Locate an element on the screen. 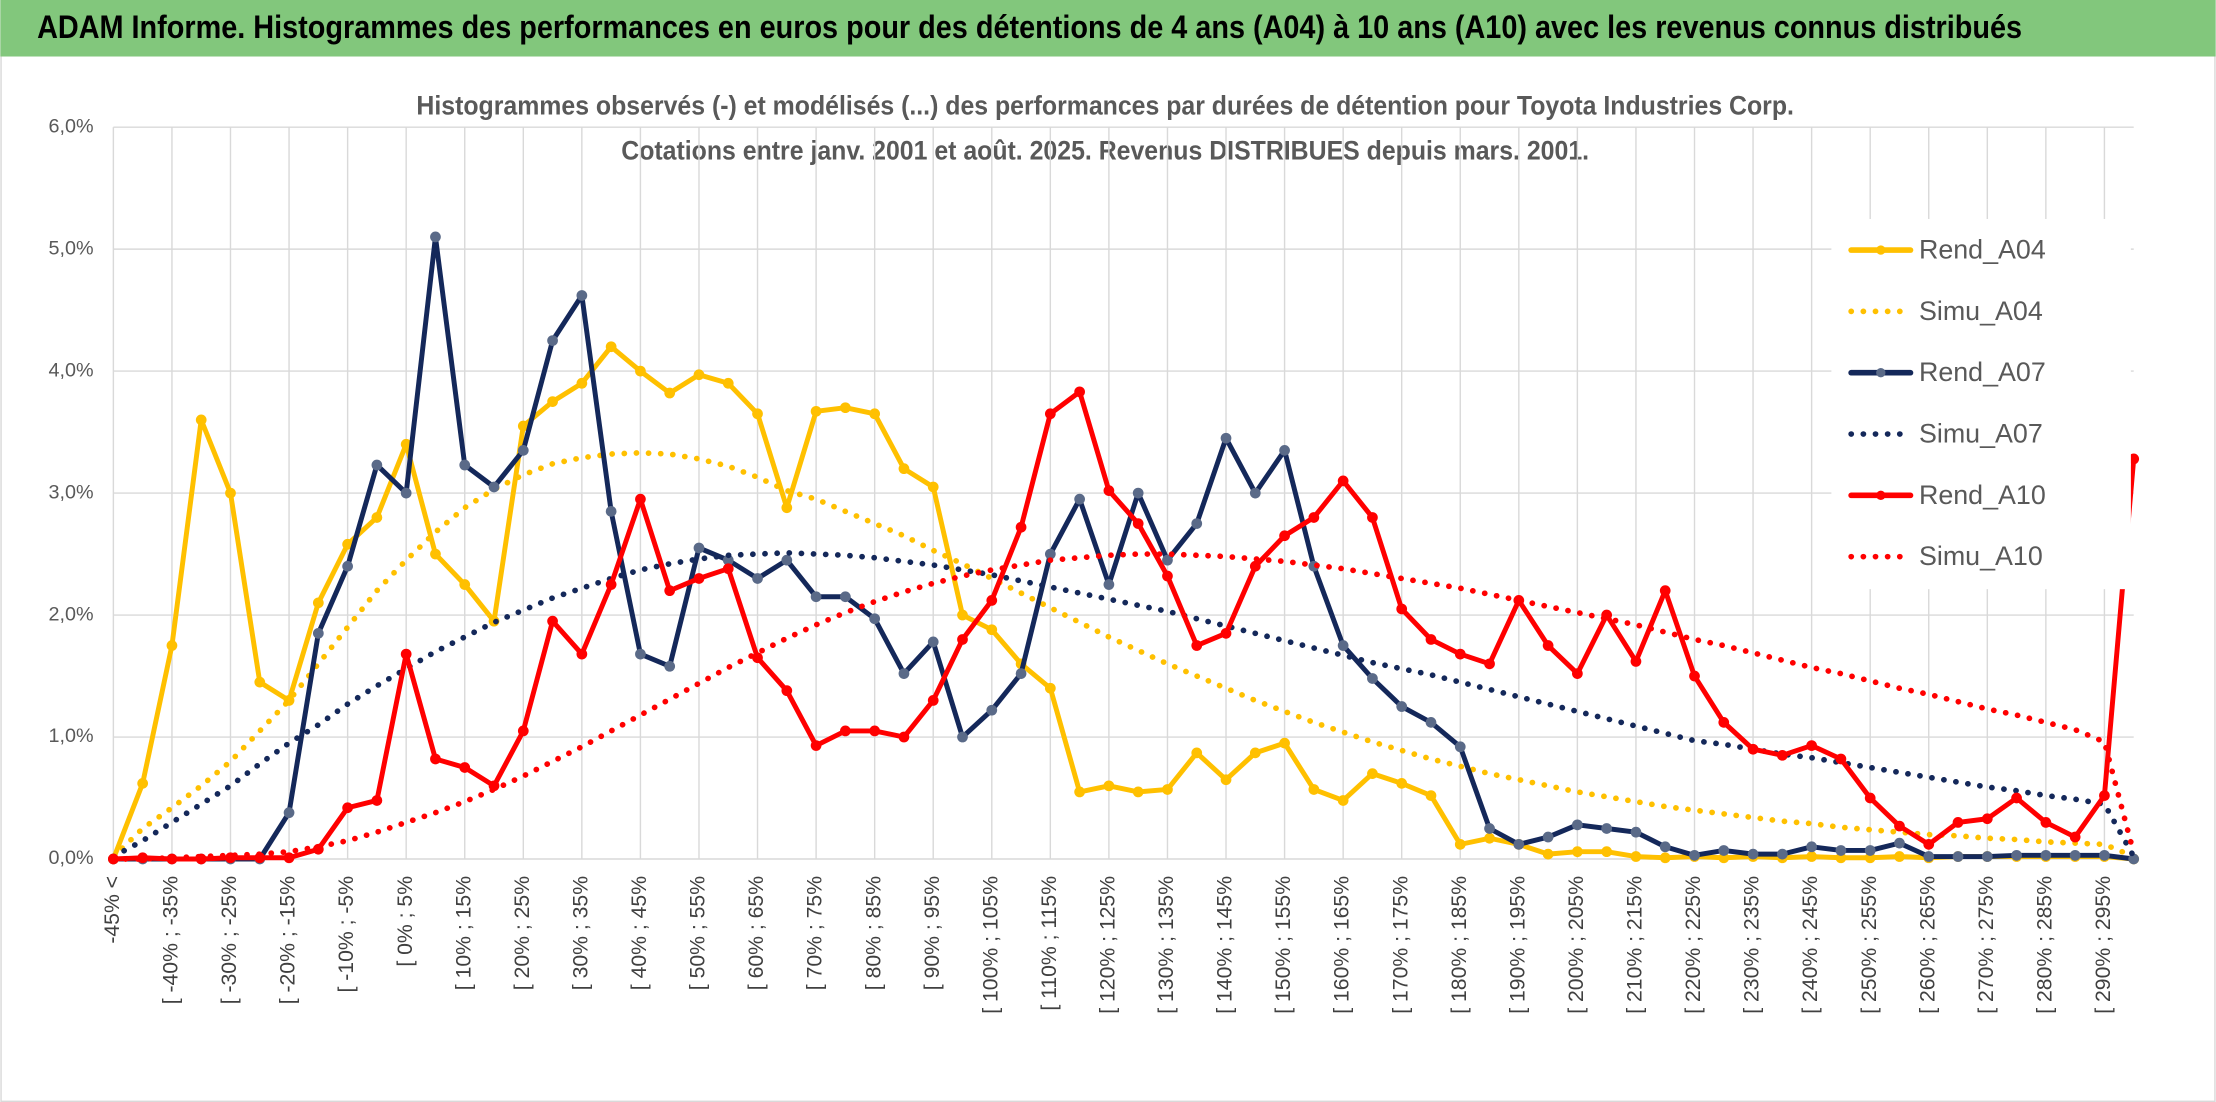  x-tick-label: [ 160% ; 165% is located at coordinates (1342, 945).